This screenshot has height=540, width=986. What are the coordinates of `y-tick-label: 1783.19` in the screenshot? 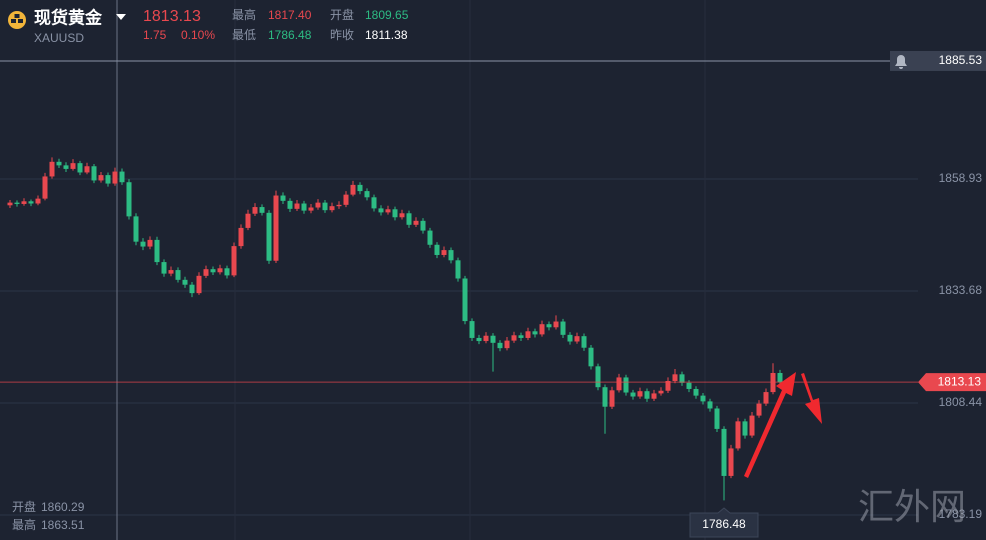 It's located at (961, 514).